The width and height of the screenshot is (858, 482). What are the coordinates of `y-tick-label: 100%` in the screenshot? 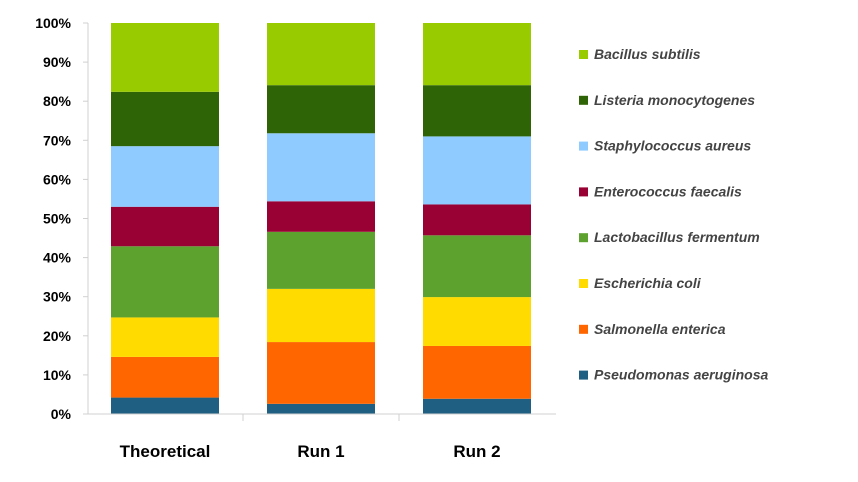 It's located at (53, 23).